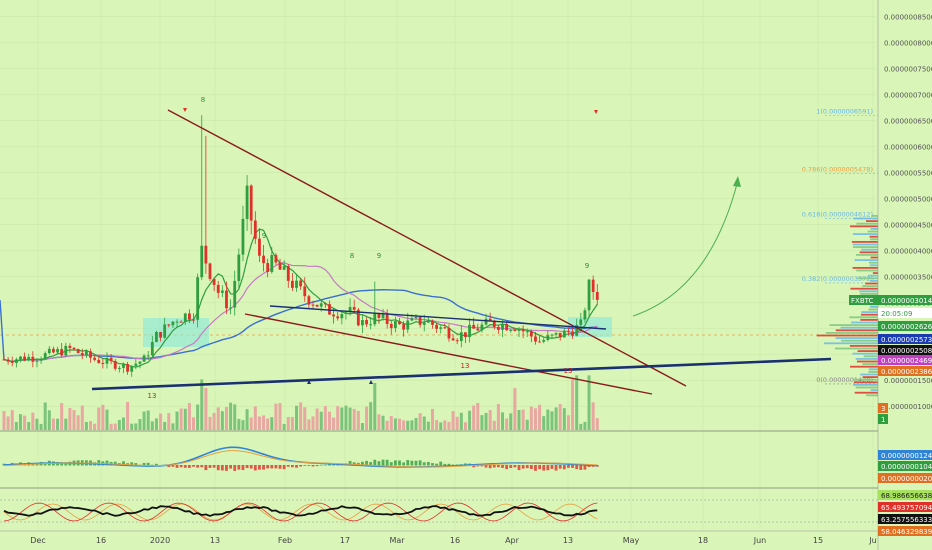  What do you see at coordinates (908, 43) in the screenshot?
I see `price-tick-label: 0.0000008000` at bounding box center [908, 43].